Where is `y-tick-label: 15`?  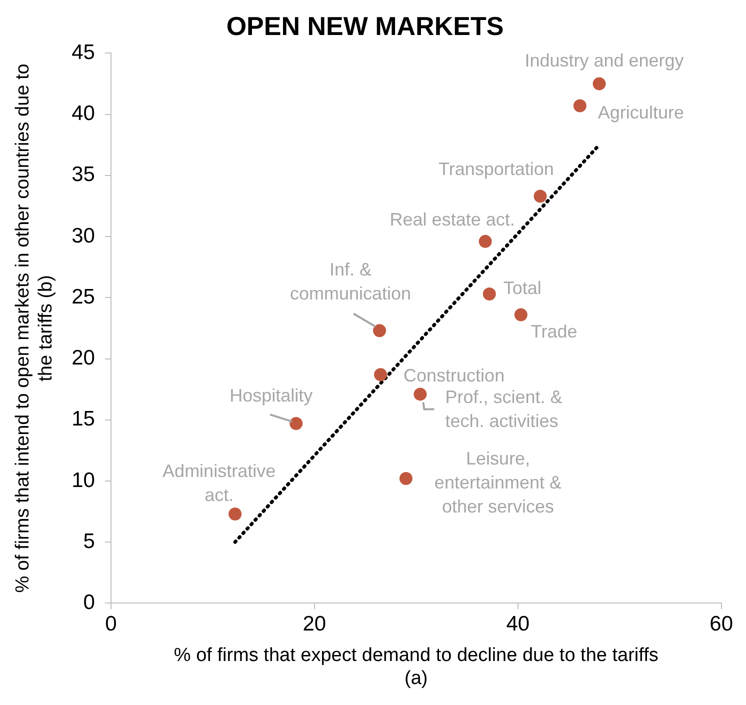 y-tick-label: 15 is located at coordinates (83, 419).